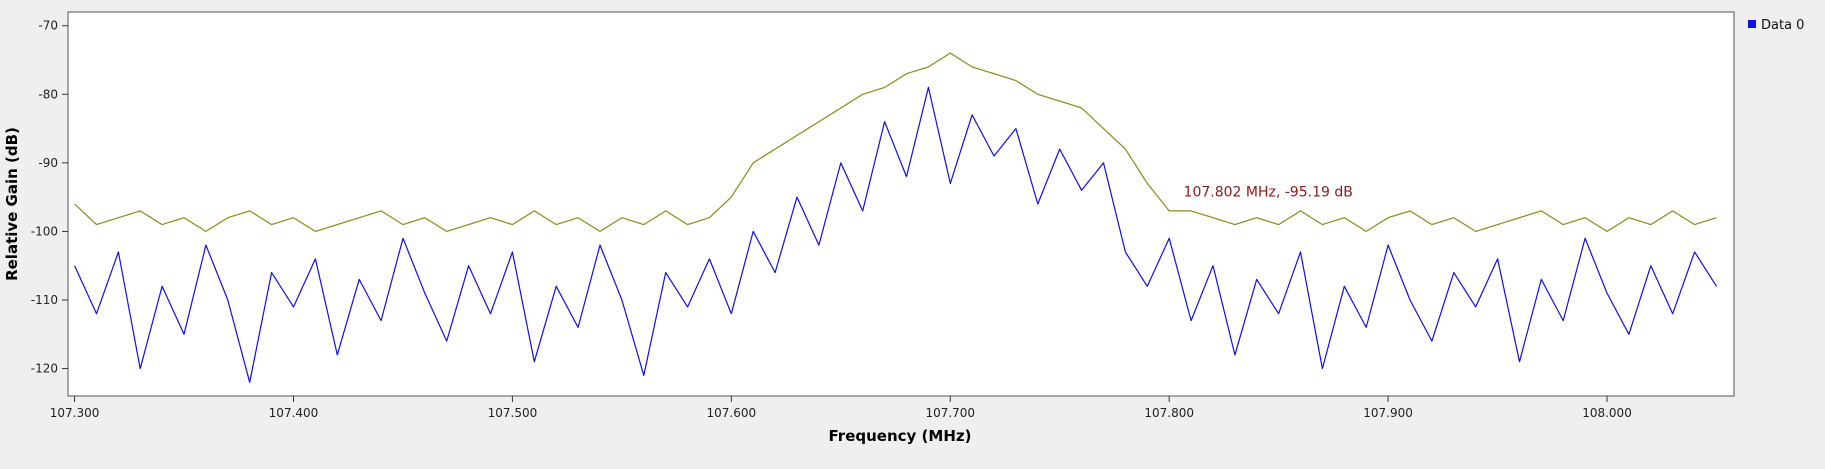 This screenshot has height=469, width=1825. What do you see at coordinates (294, 413) in the screenshot?
I see `x-tick-label: 107.400` at bounding box center [294, 413].